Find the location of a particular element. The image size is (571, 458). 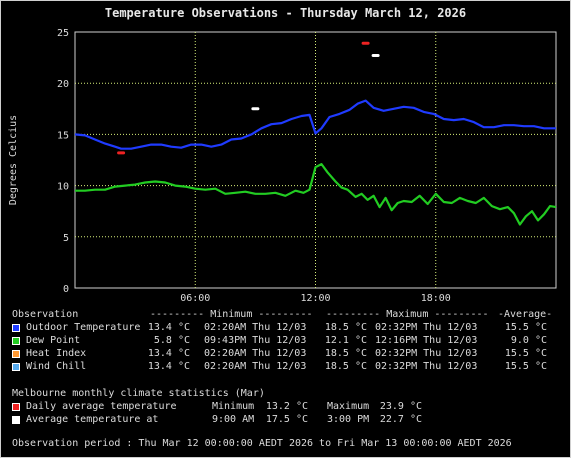

y-tick-label: 5 is located at coordinates (66, 238).